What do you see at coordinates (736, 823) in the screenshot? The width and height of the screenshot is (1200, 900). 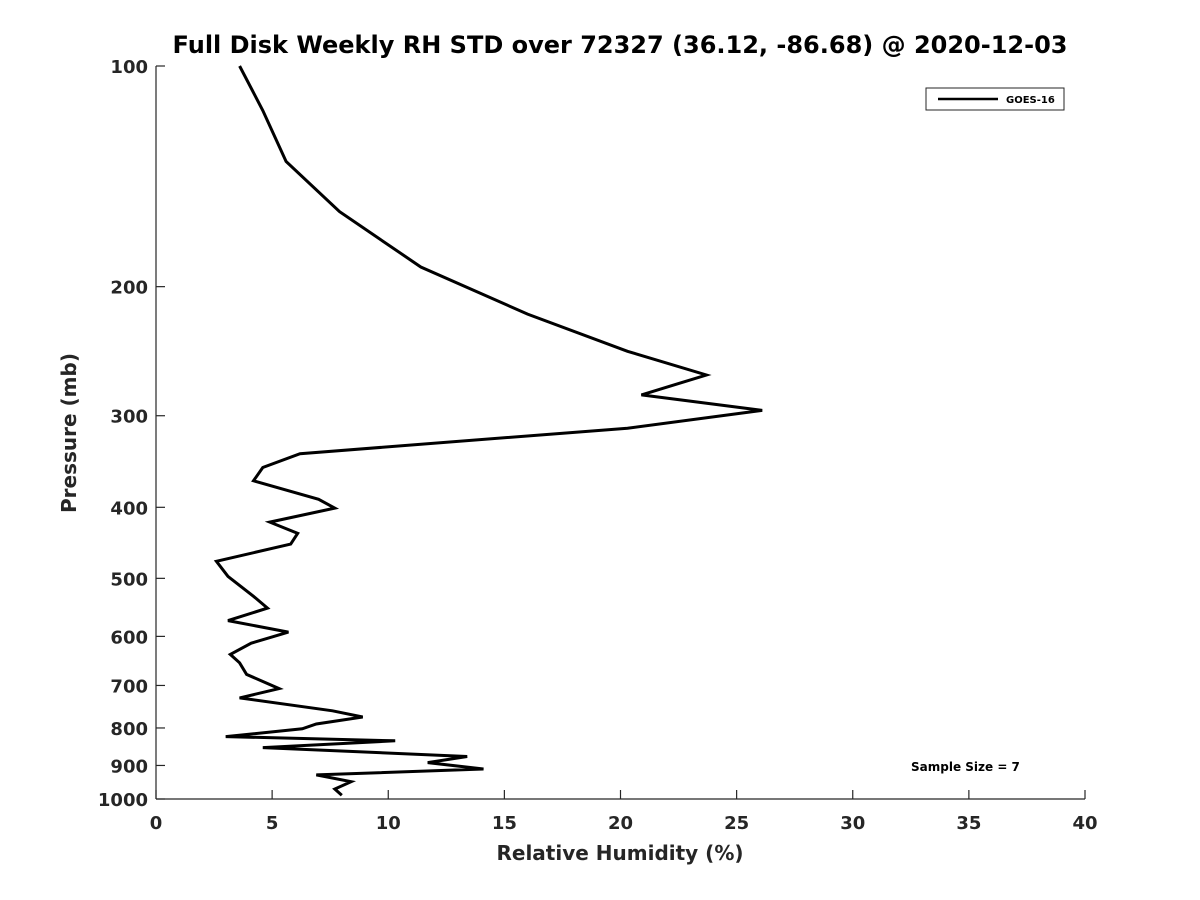 I see `x-tick-label: 25` at bounding box center [736, 823].